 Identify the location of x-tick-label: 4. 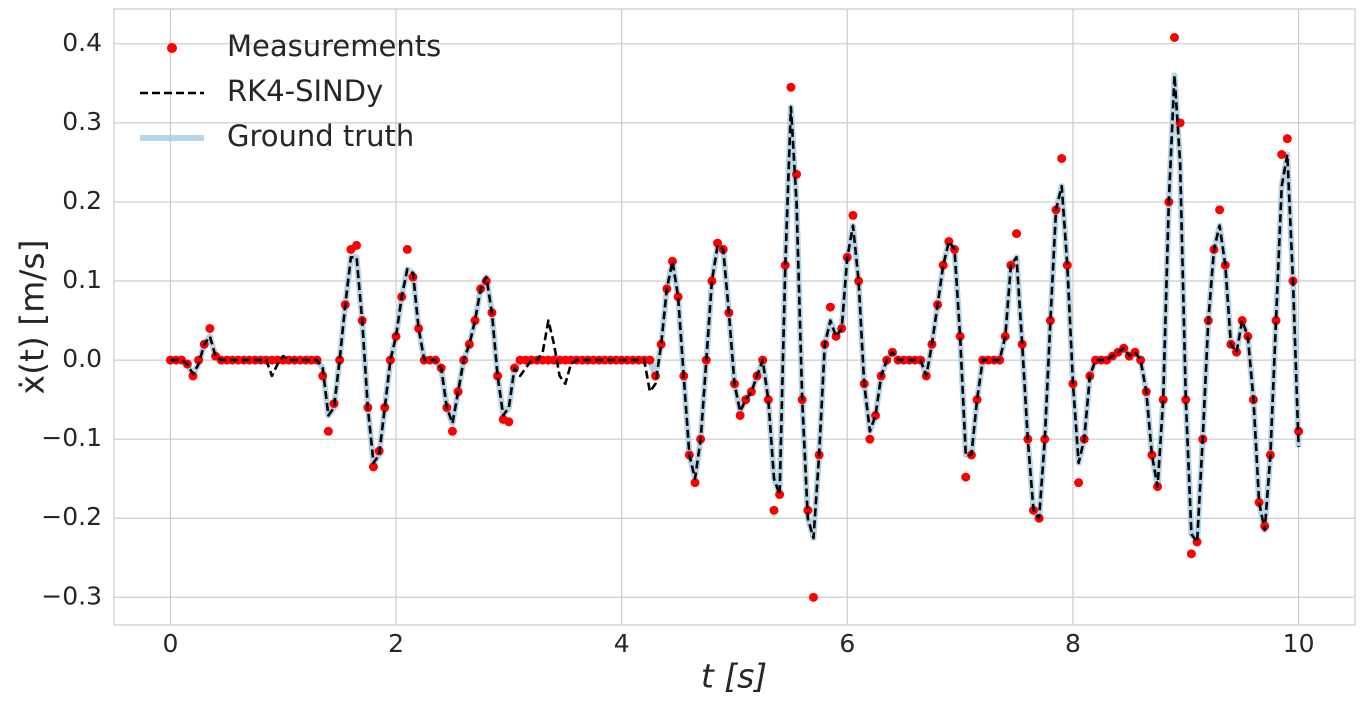
(622, 643).